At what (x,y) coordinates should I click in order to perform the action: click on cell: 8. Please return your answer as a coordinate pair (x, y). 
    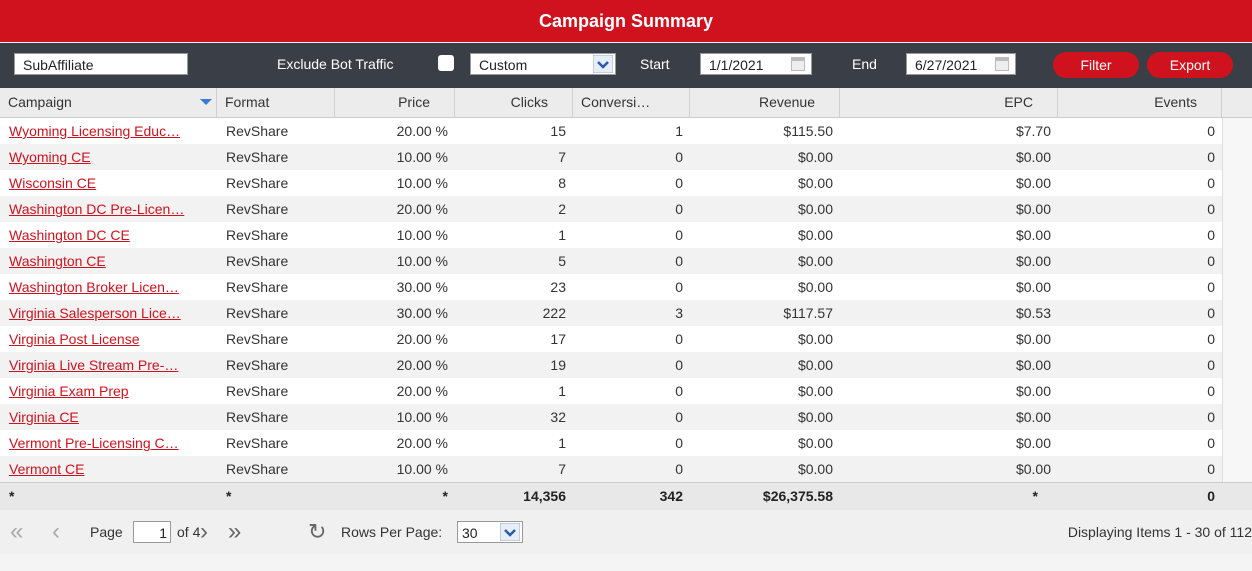
    Looking at the image, I should click on (562, 183).